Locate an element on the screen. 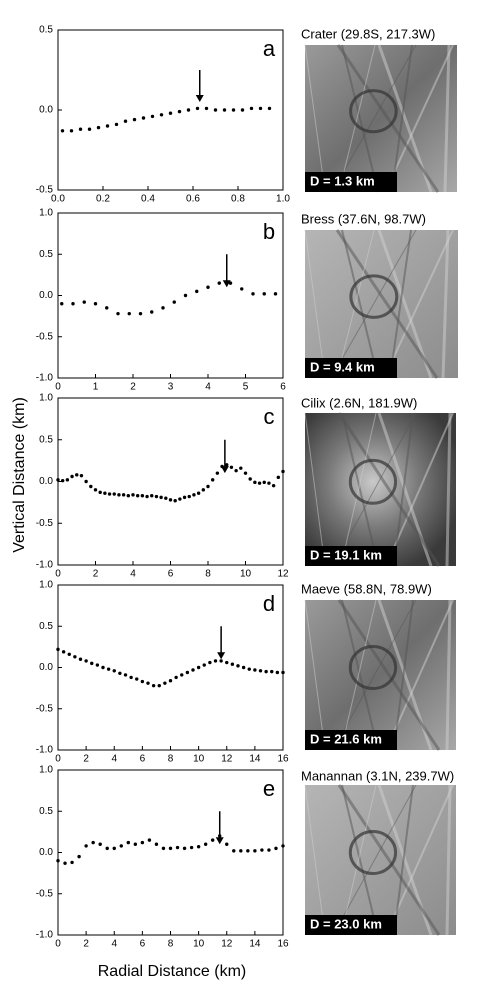 This screenshot has width=495, height=992. crater-rim is located at coordinates (373, 111).